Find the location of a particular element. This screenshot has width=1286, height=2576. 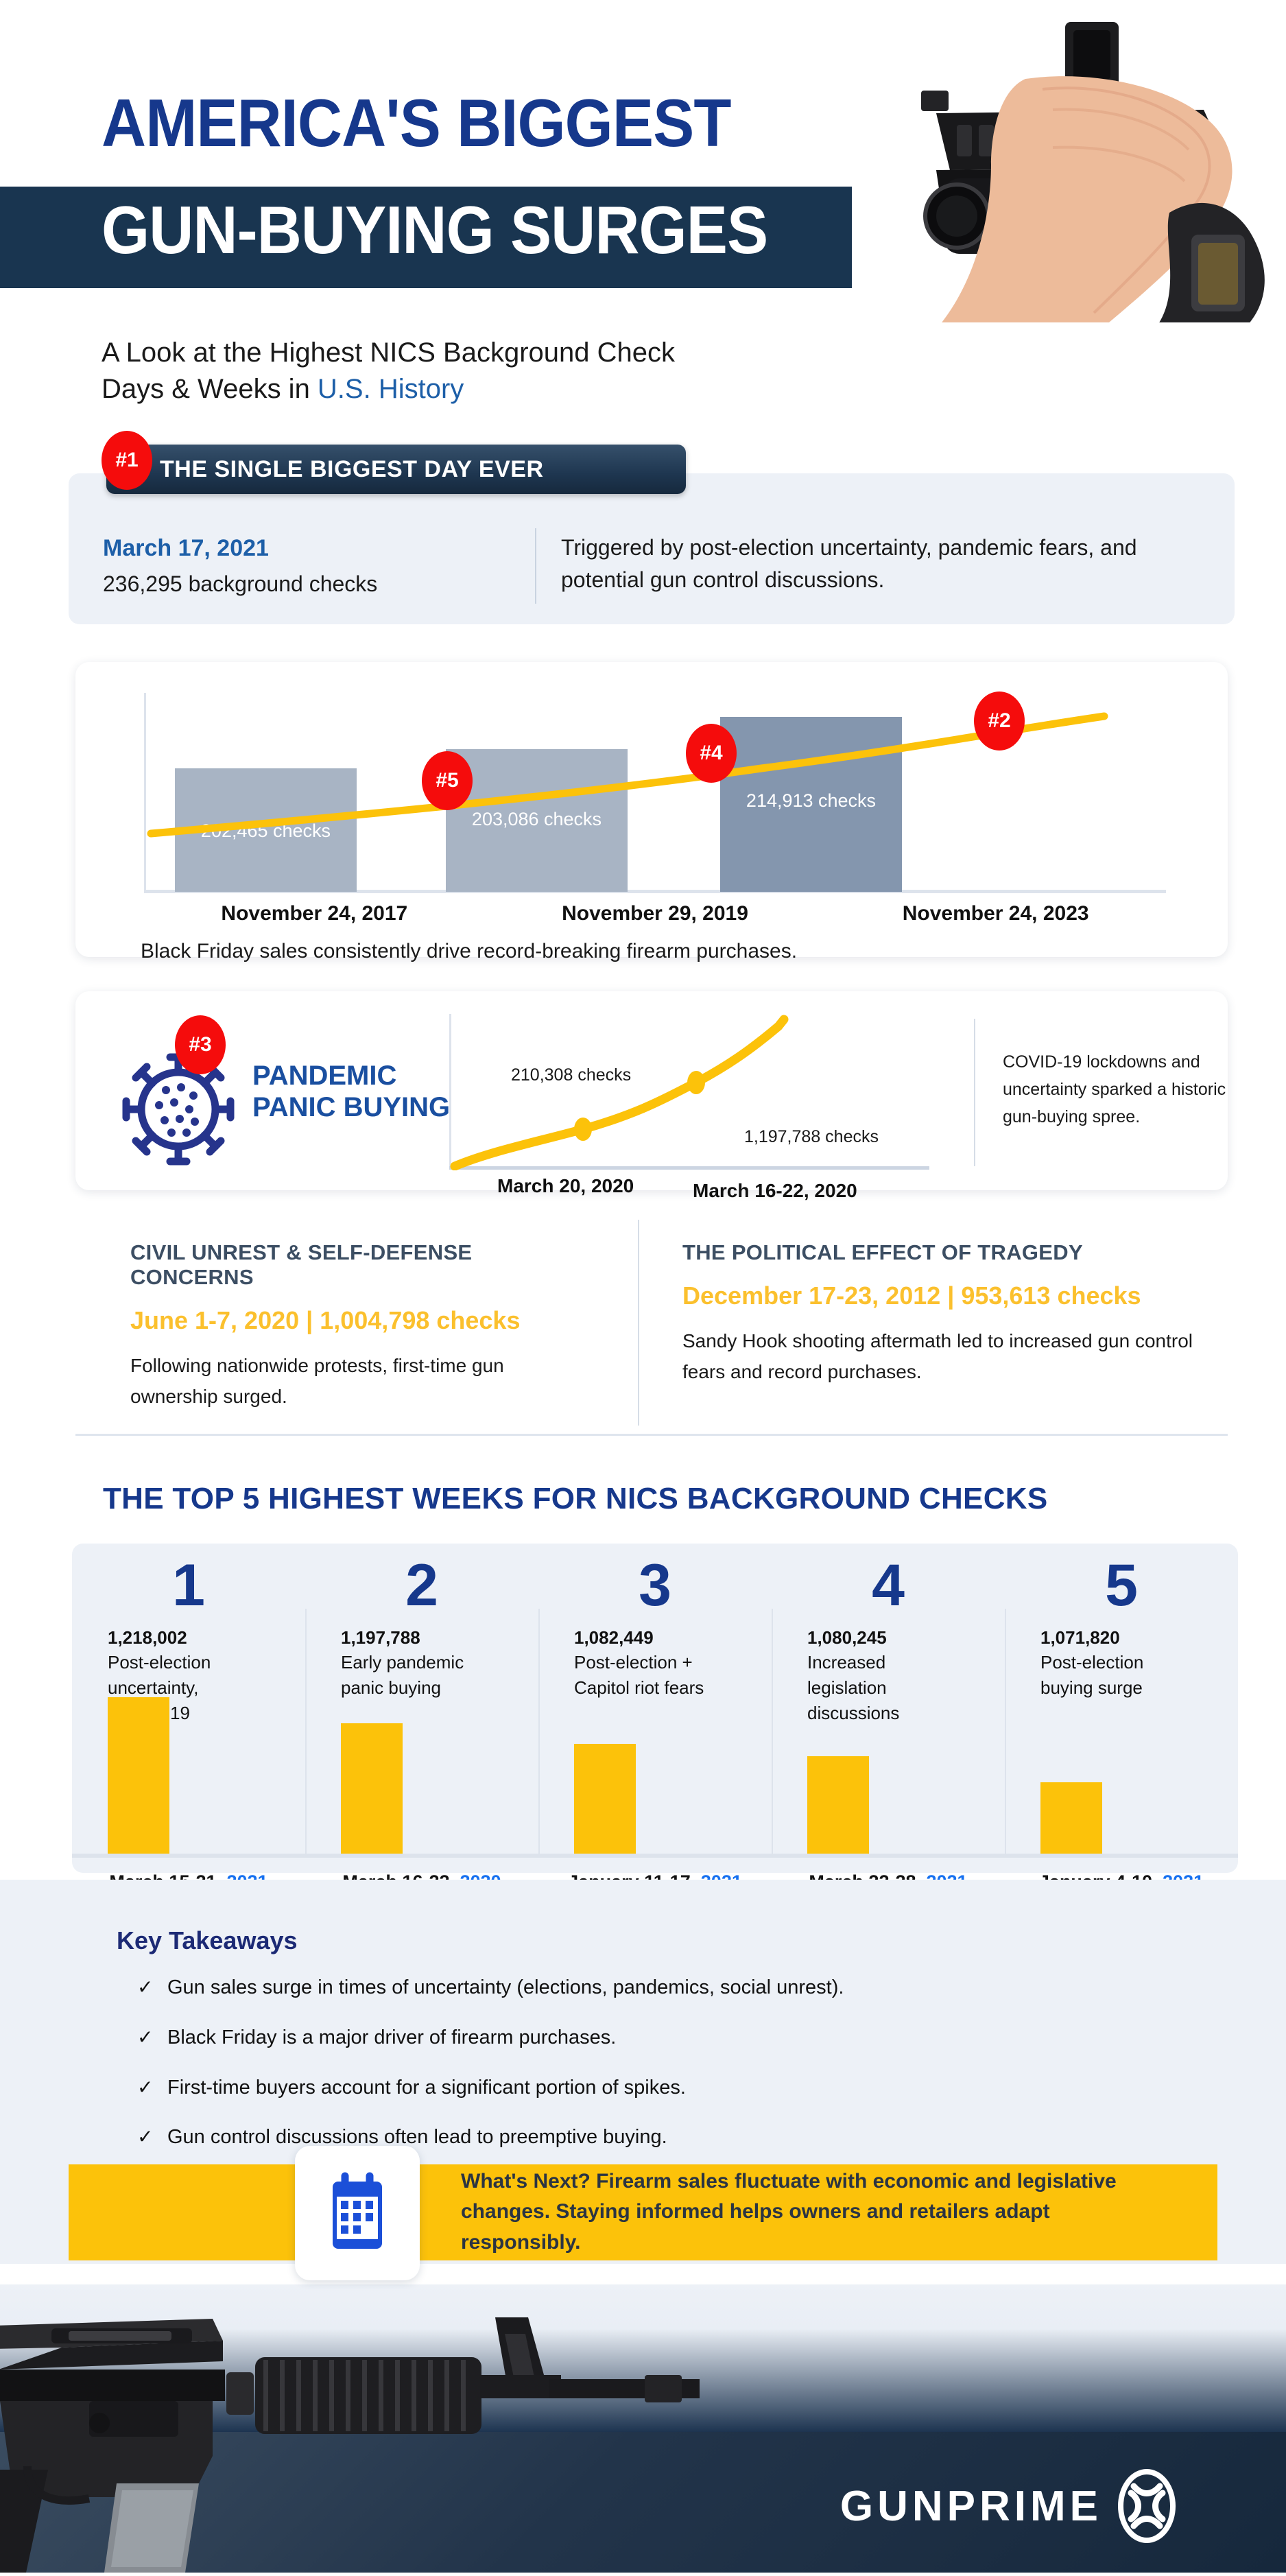

top5-rank-number: 2 is located at coordinates (421, 1585).